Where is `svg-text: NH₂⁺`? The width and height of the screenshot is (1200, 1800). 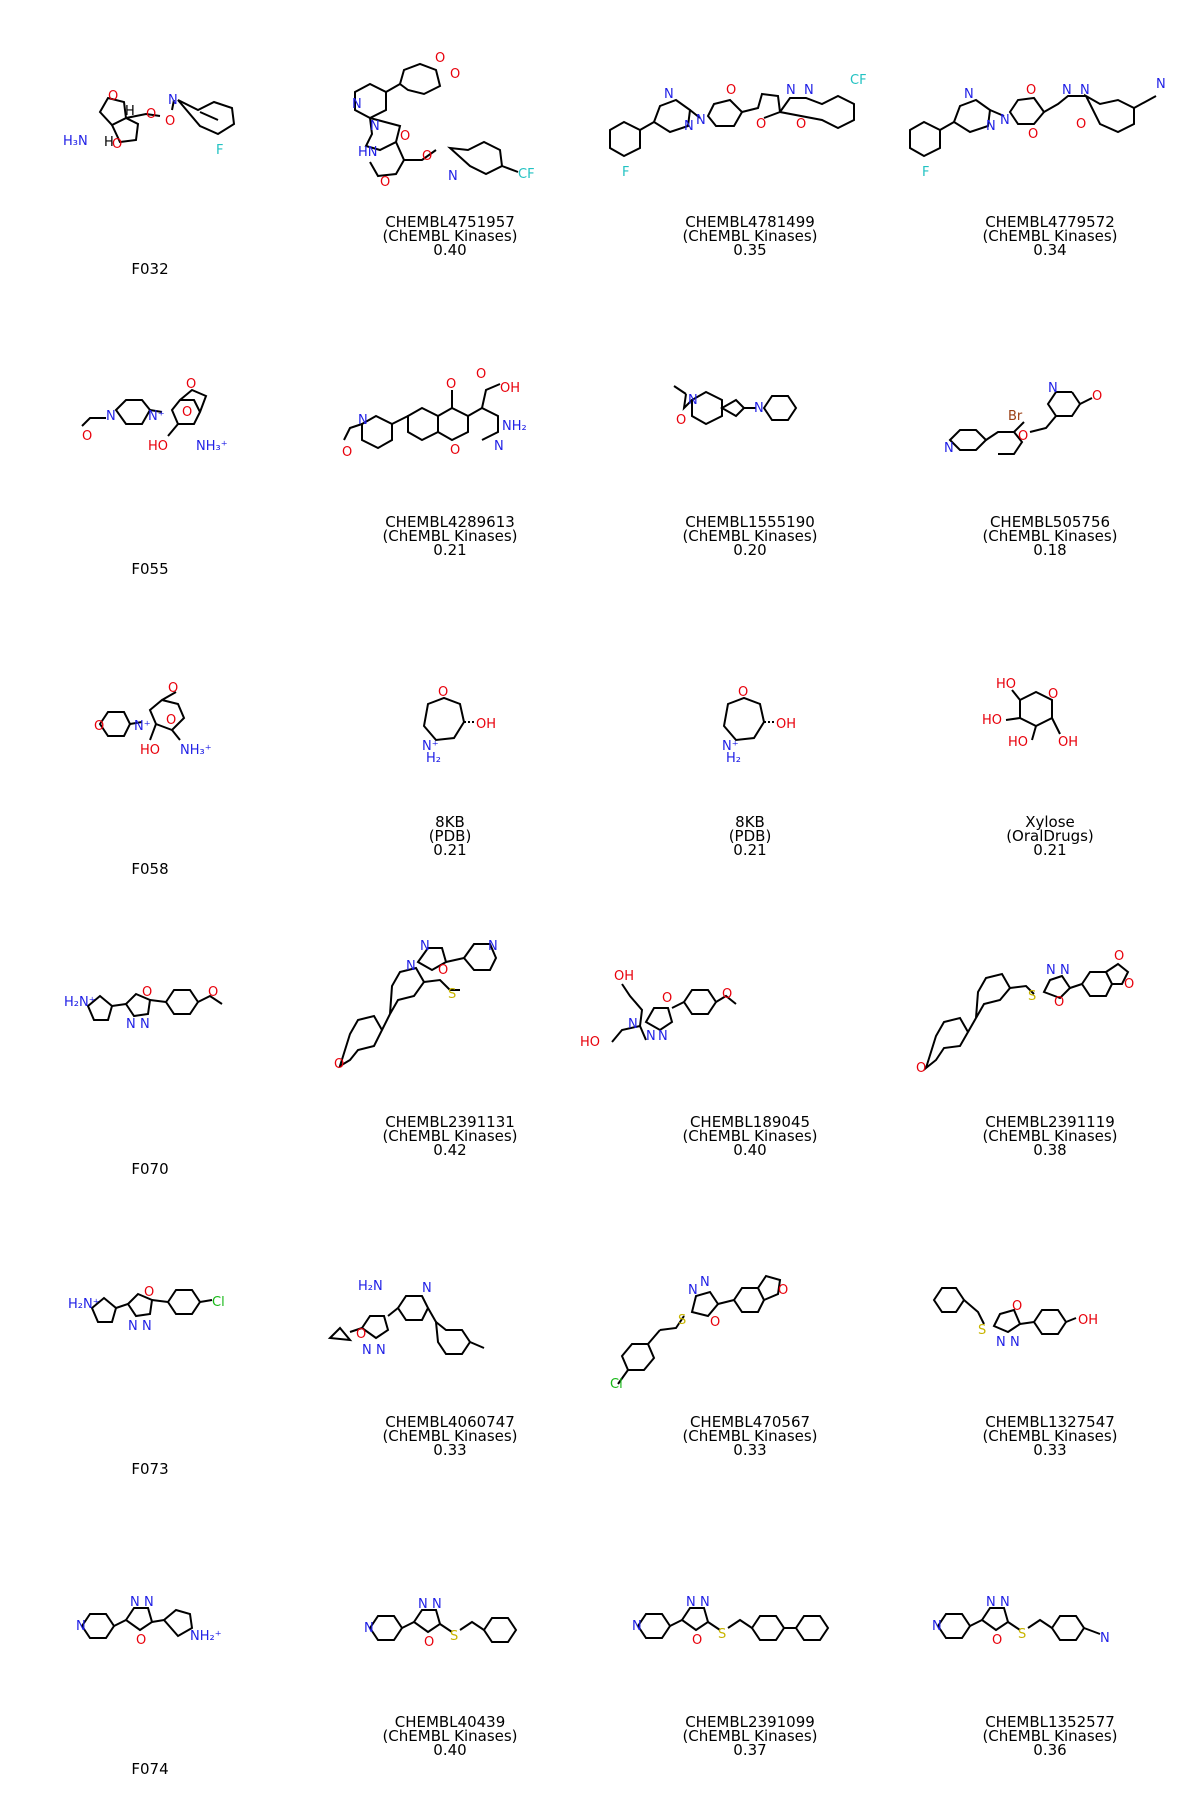
svg-text: NH₂⁺ is located at coordinates (206, 1636).